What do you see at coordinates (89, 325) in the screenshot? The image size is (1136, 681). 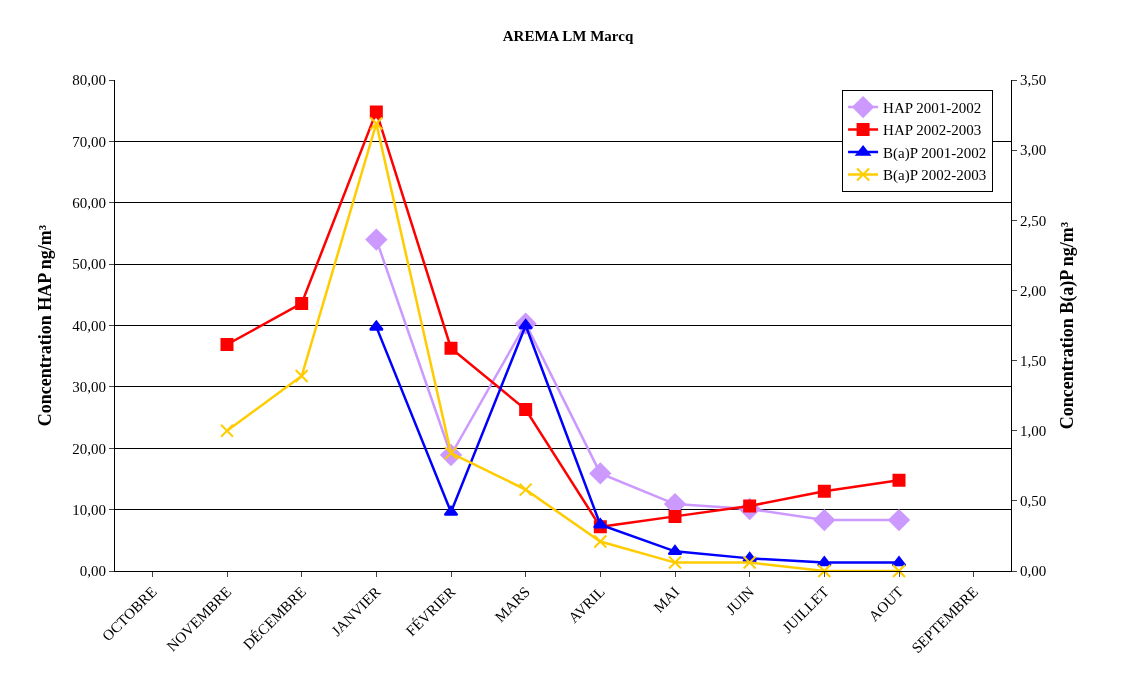 I see `y-tick-label: 40,00` at bounding box center [89, 325].